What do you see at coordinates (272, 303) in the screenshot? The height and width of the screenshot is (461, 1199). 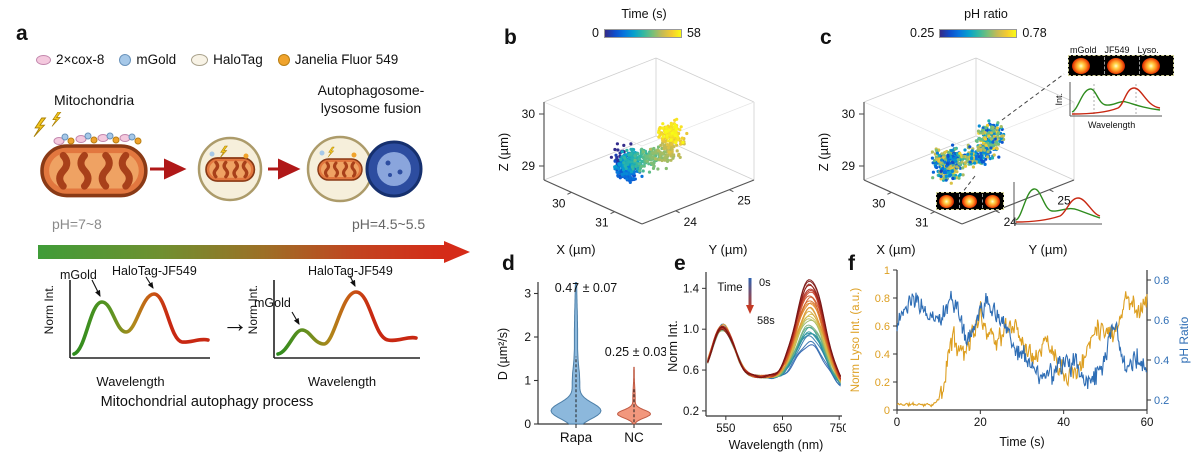 I see `peak-label-mgold-2: mGold` at bounding box center [272, 303].